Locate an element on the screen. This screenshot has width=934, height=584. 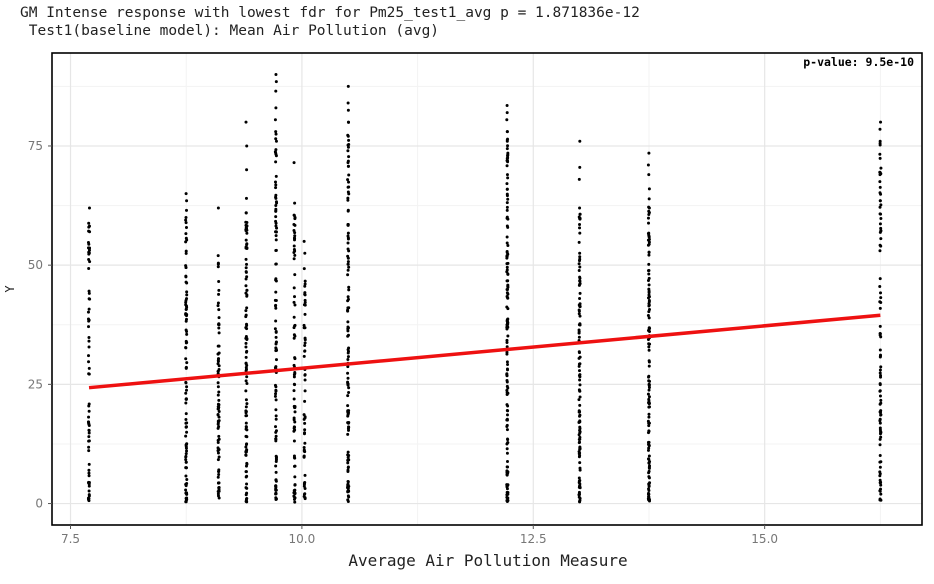
fit-layer is located at coordinates (484, 351).